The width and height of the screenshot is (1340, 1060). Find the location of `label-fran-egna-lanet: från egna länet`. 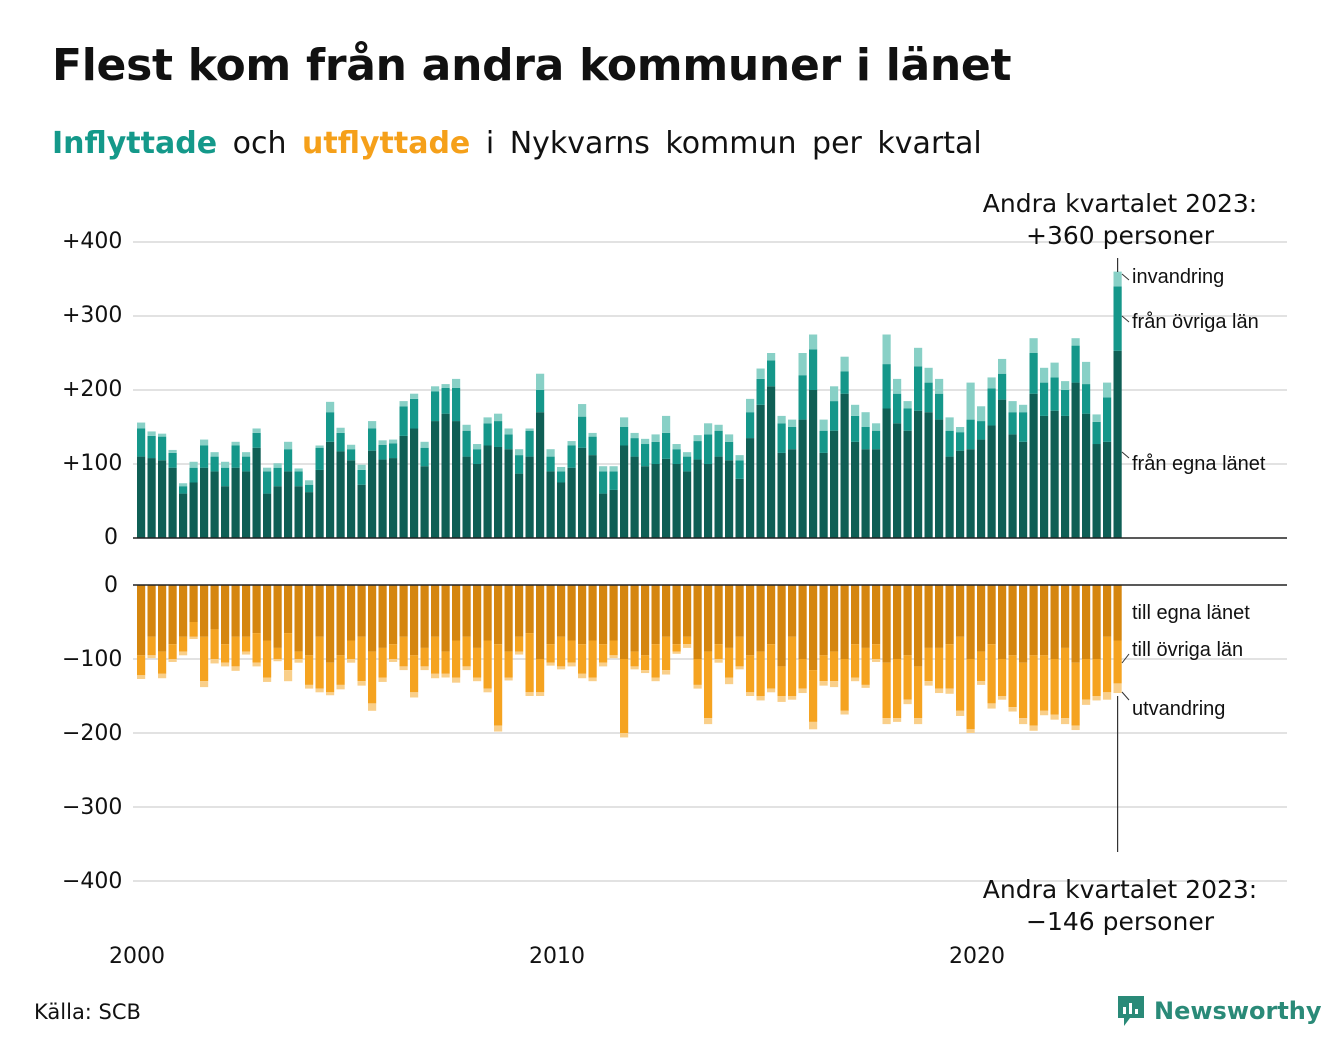

label-fran-egna-lanet: från egna länet is located at coordinates (1199, 464).